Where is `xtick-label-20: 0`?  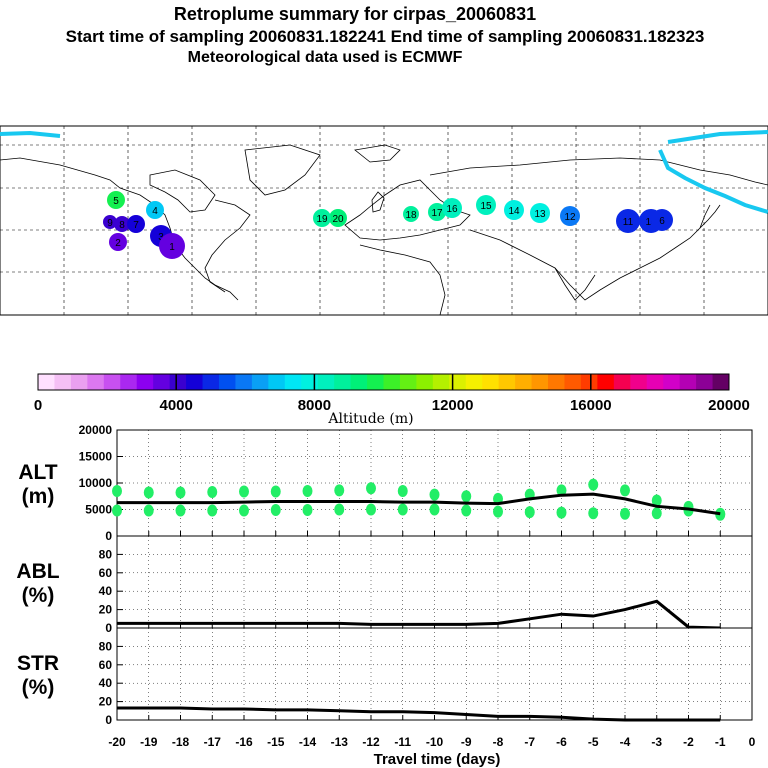
xtick-label-20: 0 is located at coordinates (752, 742).